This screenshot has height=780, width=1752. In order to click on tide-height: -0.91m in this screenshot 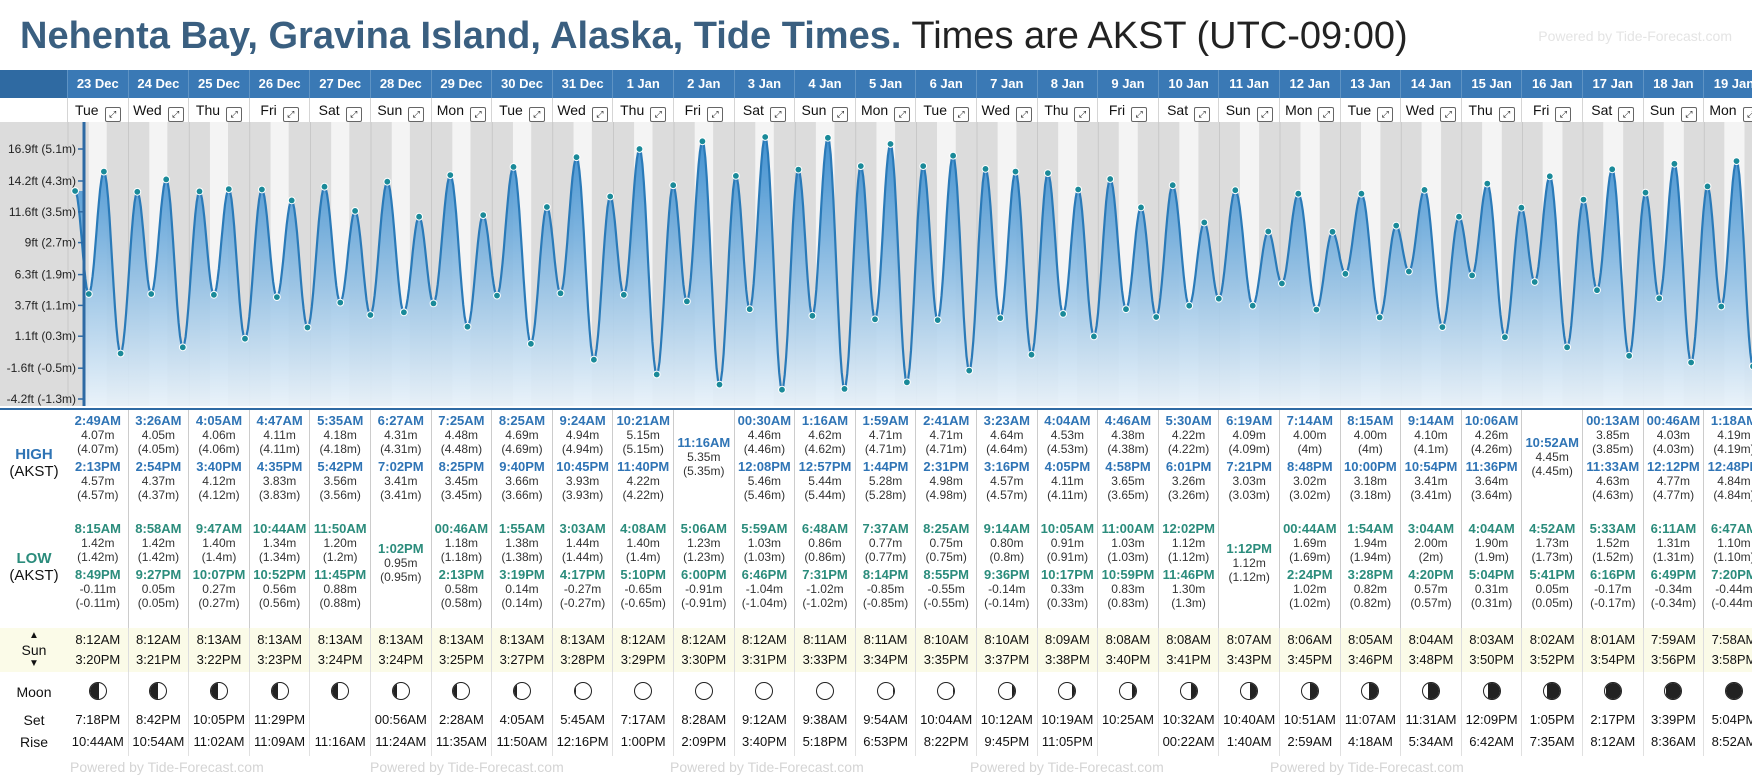, I will do `click(704, 589)`.